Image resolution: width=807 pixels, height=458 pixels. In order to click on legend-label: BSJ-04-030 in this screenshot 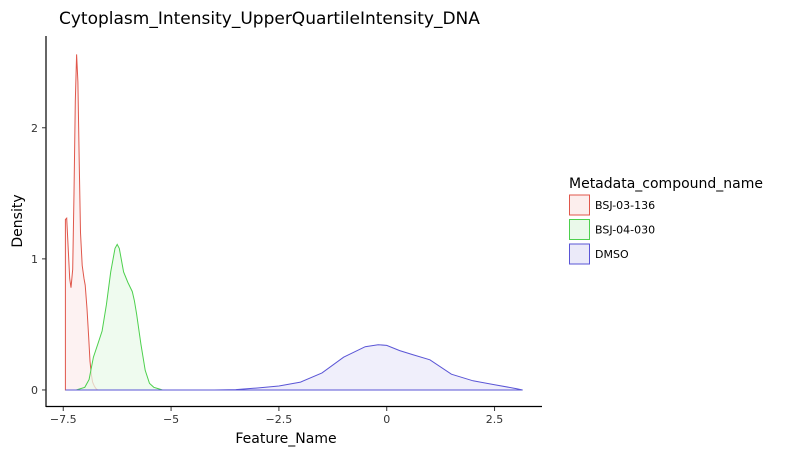, I will do `click(625, 230)`.